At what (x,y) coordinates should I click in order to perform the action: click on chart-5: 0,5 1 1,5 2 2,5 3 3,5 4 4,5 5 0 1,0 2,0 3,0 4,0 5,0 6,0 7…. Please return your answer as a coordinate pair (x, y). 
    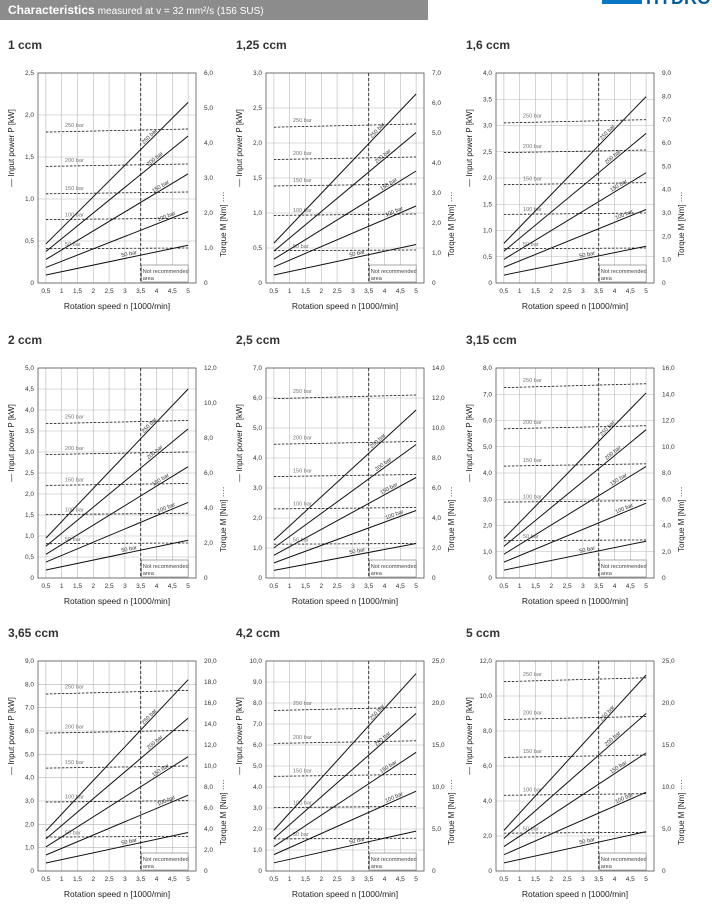
    Looking at the image, I should click on (345, 485).